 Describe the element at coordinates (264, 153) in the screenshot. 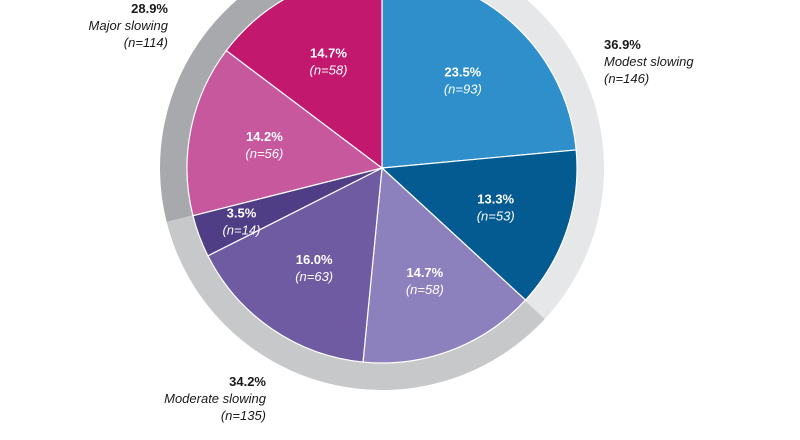

I see `slice-count-label: (n=56)` at that location.